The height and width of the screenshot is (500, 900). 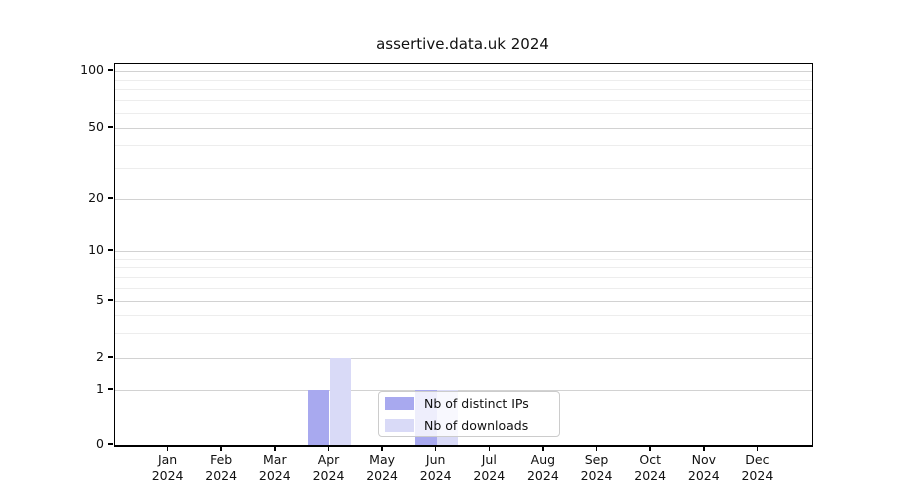 What do you see at coordinates (382, 467) in the screenshot?
I see `x-tick-label: May 2024` at bounding box center [382, 467].